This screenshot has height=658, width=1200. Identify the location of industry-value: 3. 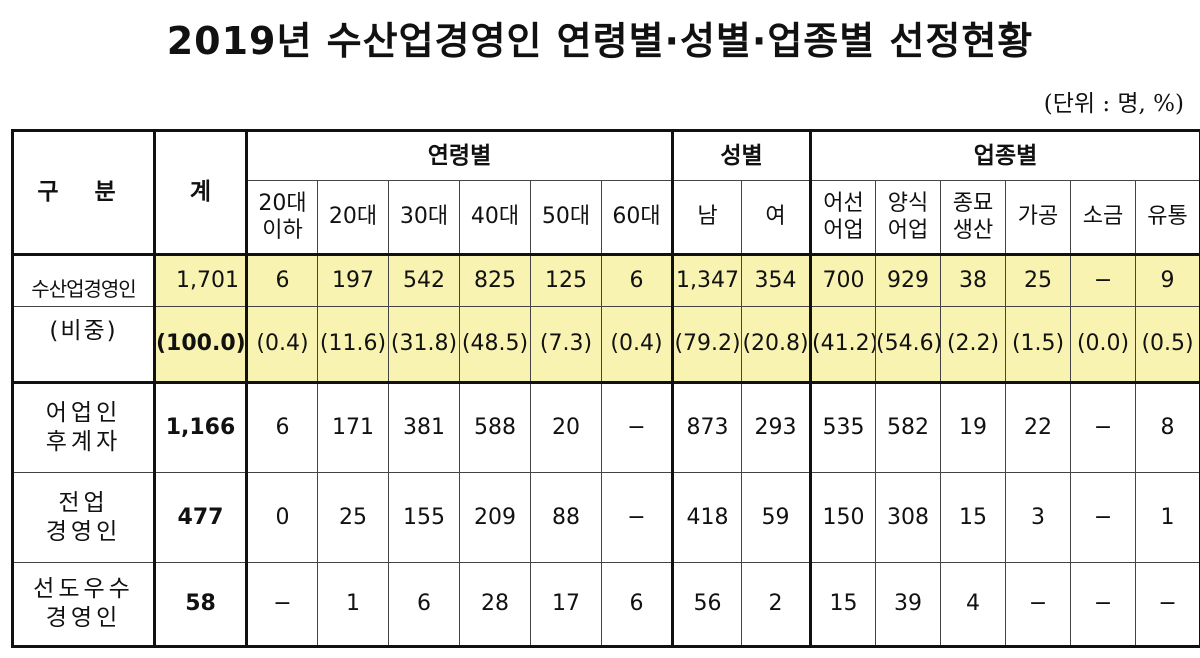
(1038, 517).